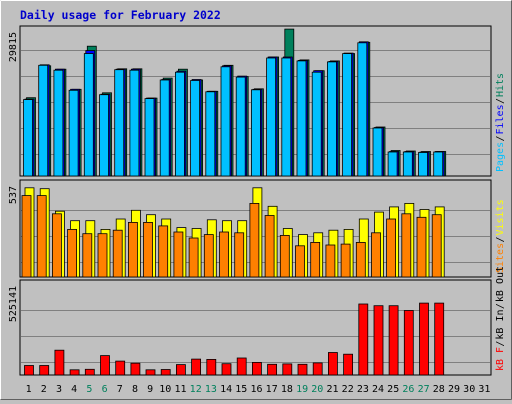 This screenshot has width=512, height=404. What do you see at coordinates (241, 389) in the screenshot?
I see `day-label-15: 15` at bounding box center [241, 389].